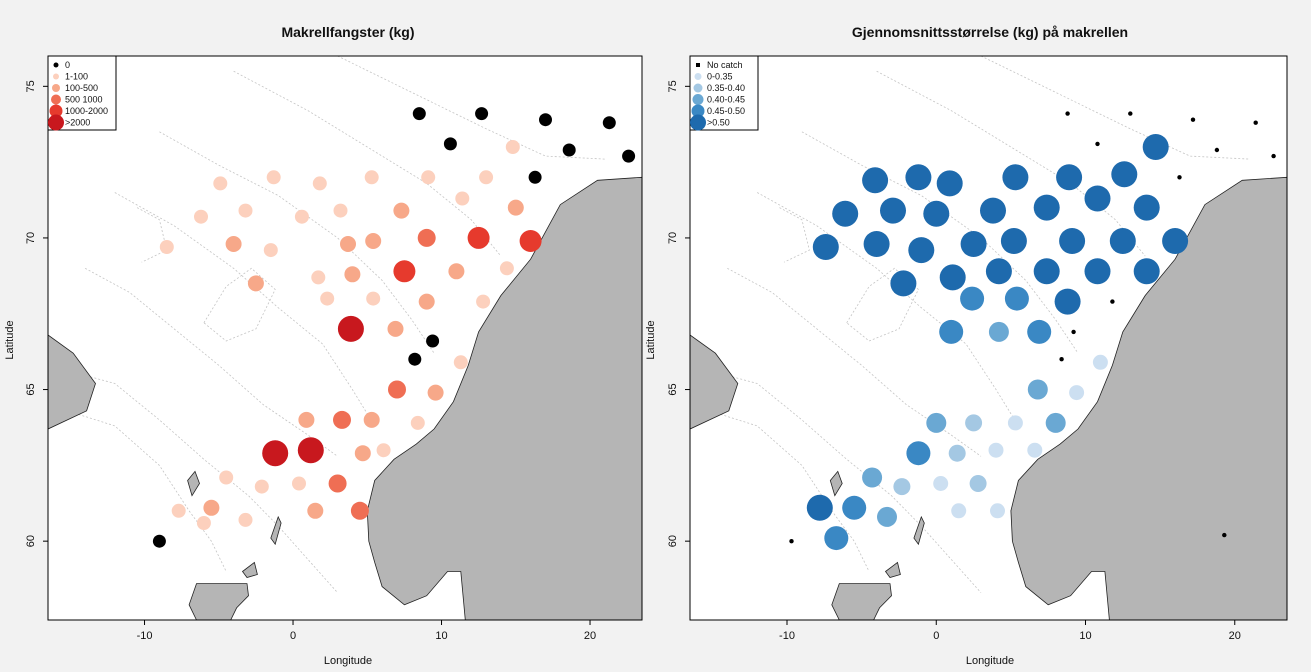 The width and height of the screenshot is (1311, 672). I want to click on y-tick-label: 60, so click(673, 541).